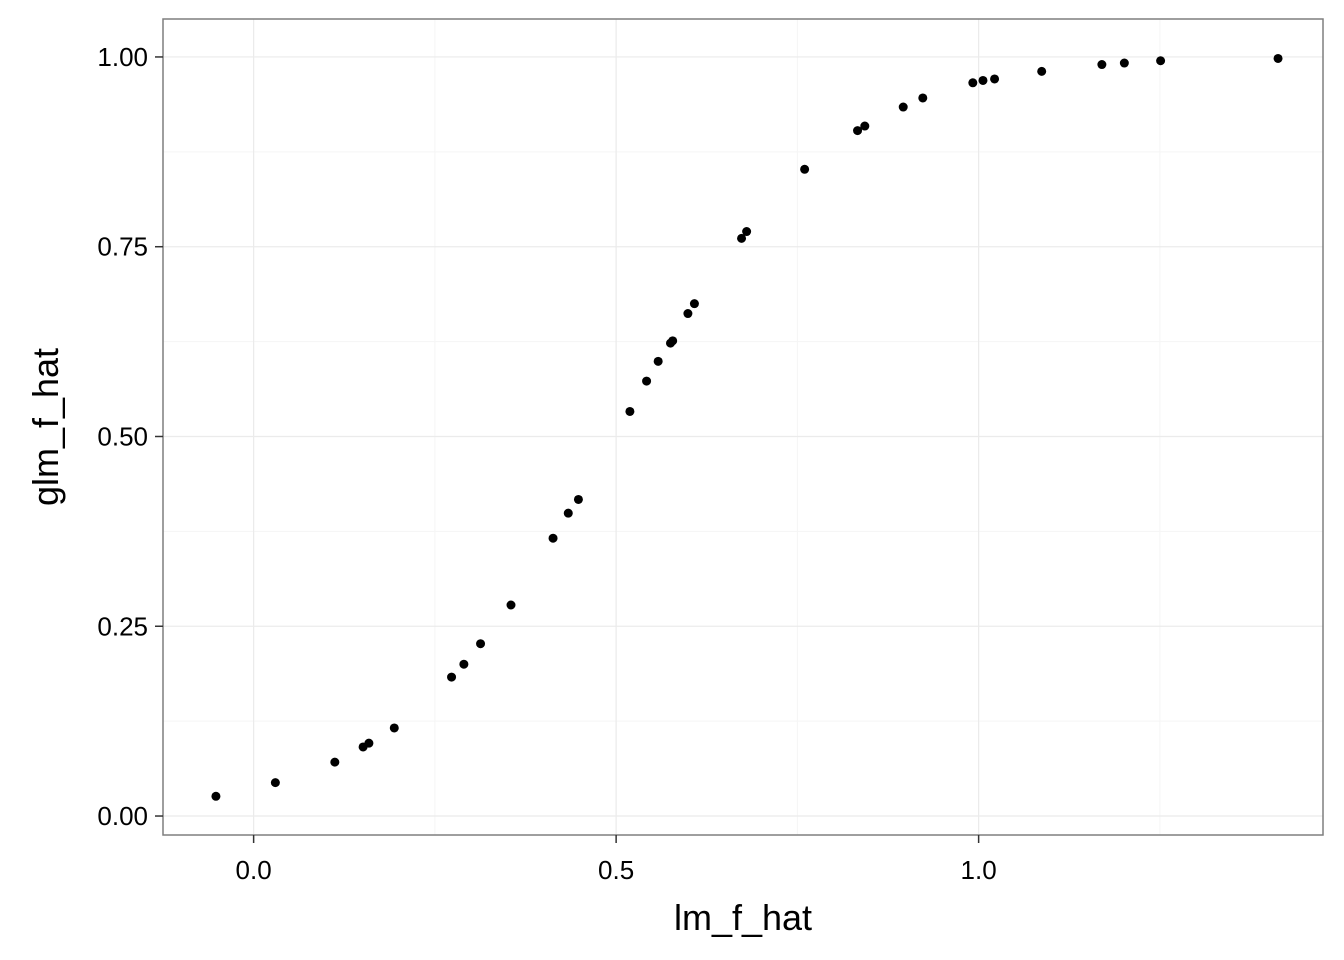 The height and width of the screenshot is (960, 1344). Describe the element at coordinates (743, 917) in the screenshot. I see `x-axis-title: lm_f_hat` at that location.